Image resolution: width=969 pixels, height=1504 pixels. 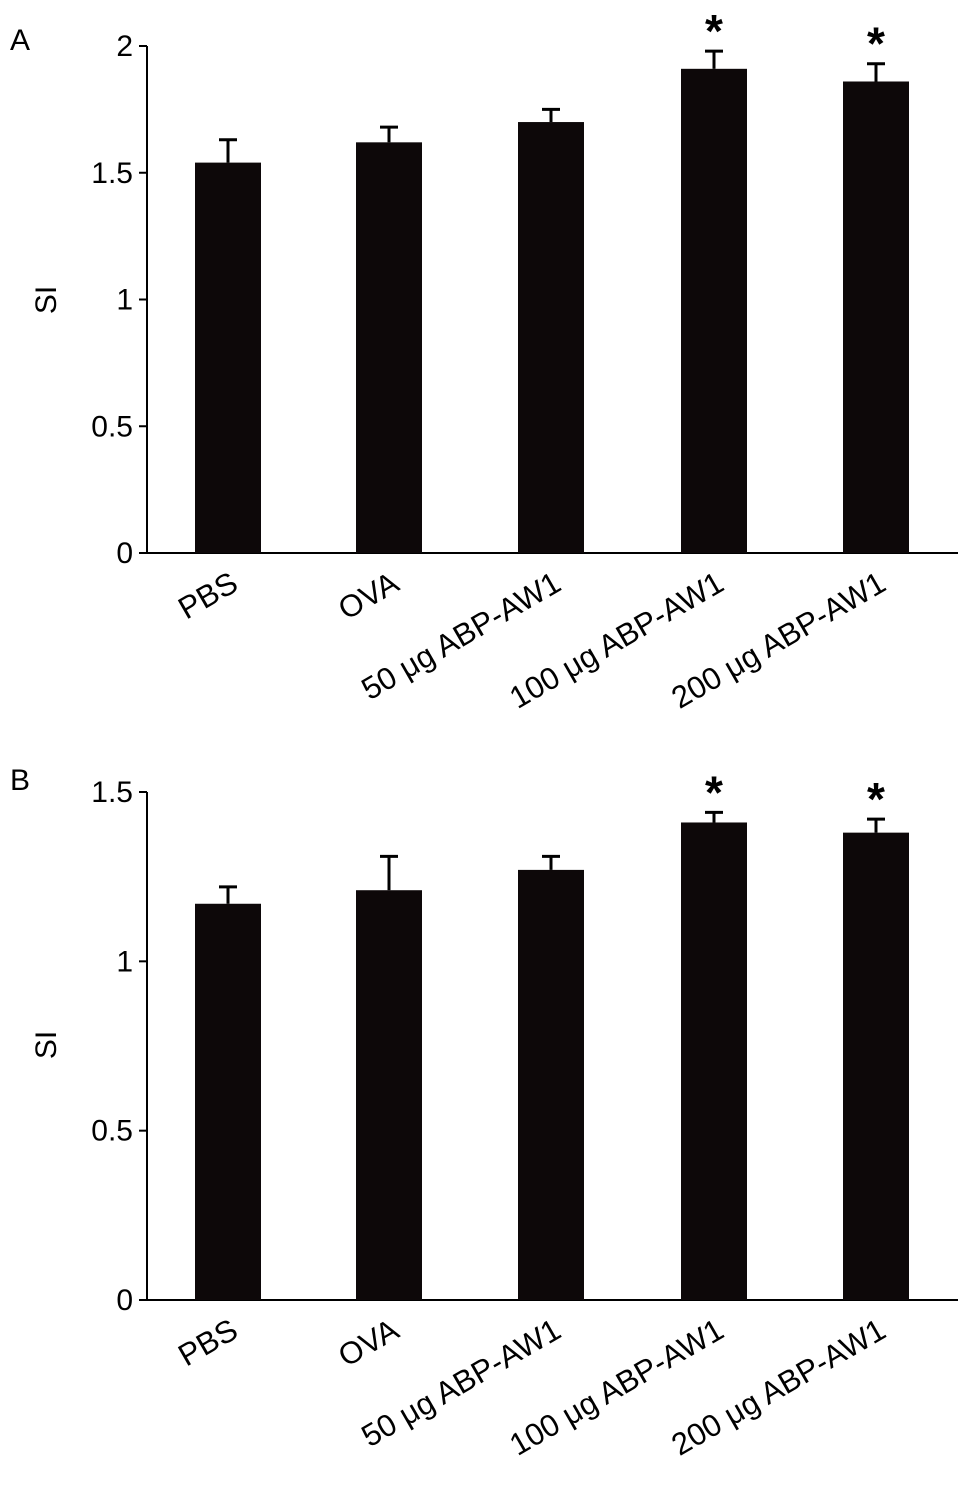 What do you see at coordinates (112, 426) in the screenshot?
I see `panel-a-y-tick-label: 0.5` at bounding box center [112, 426].